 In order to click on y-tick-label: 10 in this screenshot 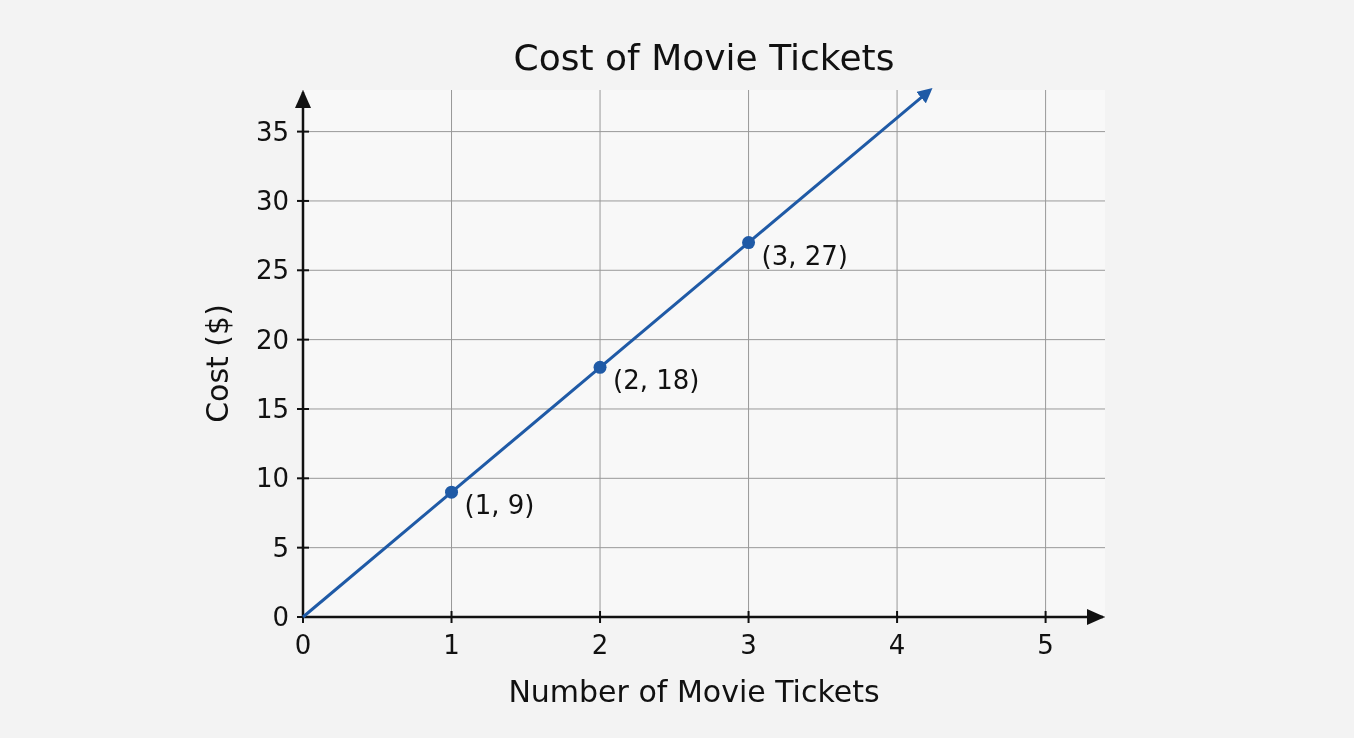, I will do `click(272, 478)`.